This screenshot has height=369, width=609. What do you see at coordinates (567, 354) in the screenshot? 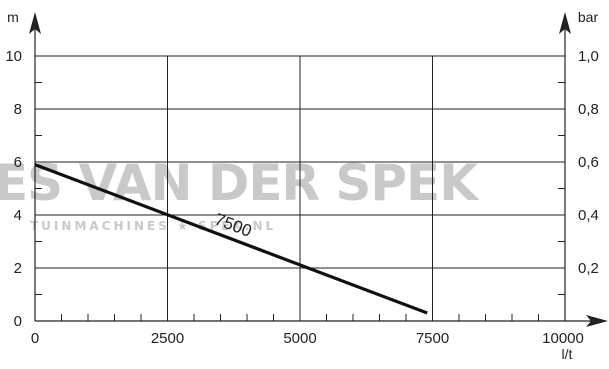
I see `x-axis-unit: l/t` at bounding box center [567, 354].